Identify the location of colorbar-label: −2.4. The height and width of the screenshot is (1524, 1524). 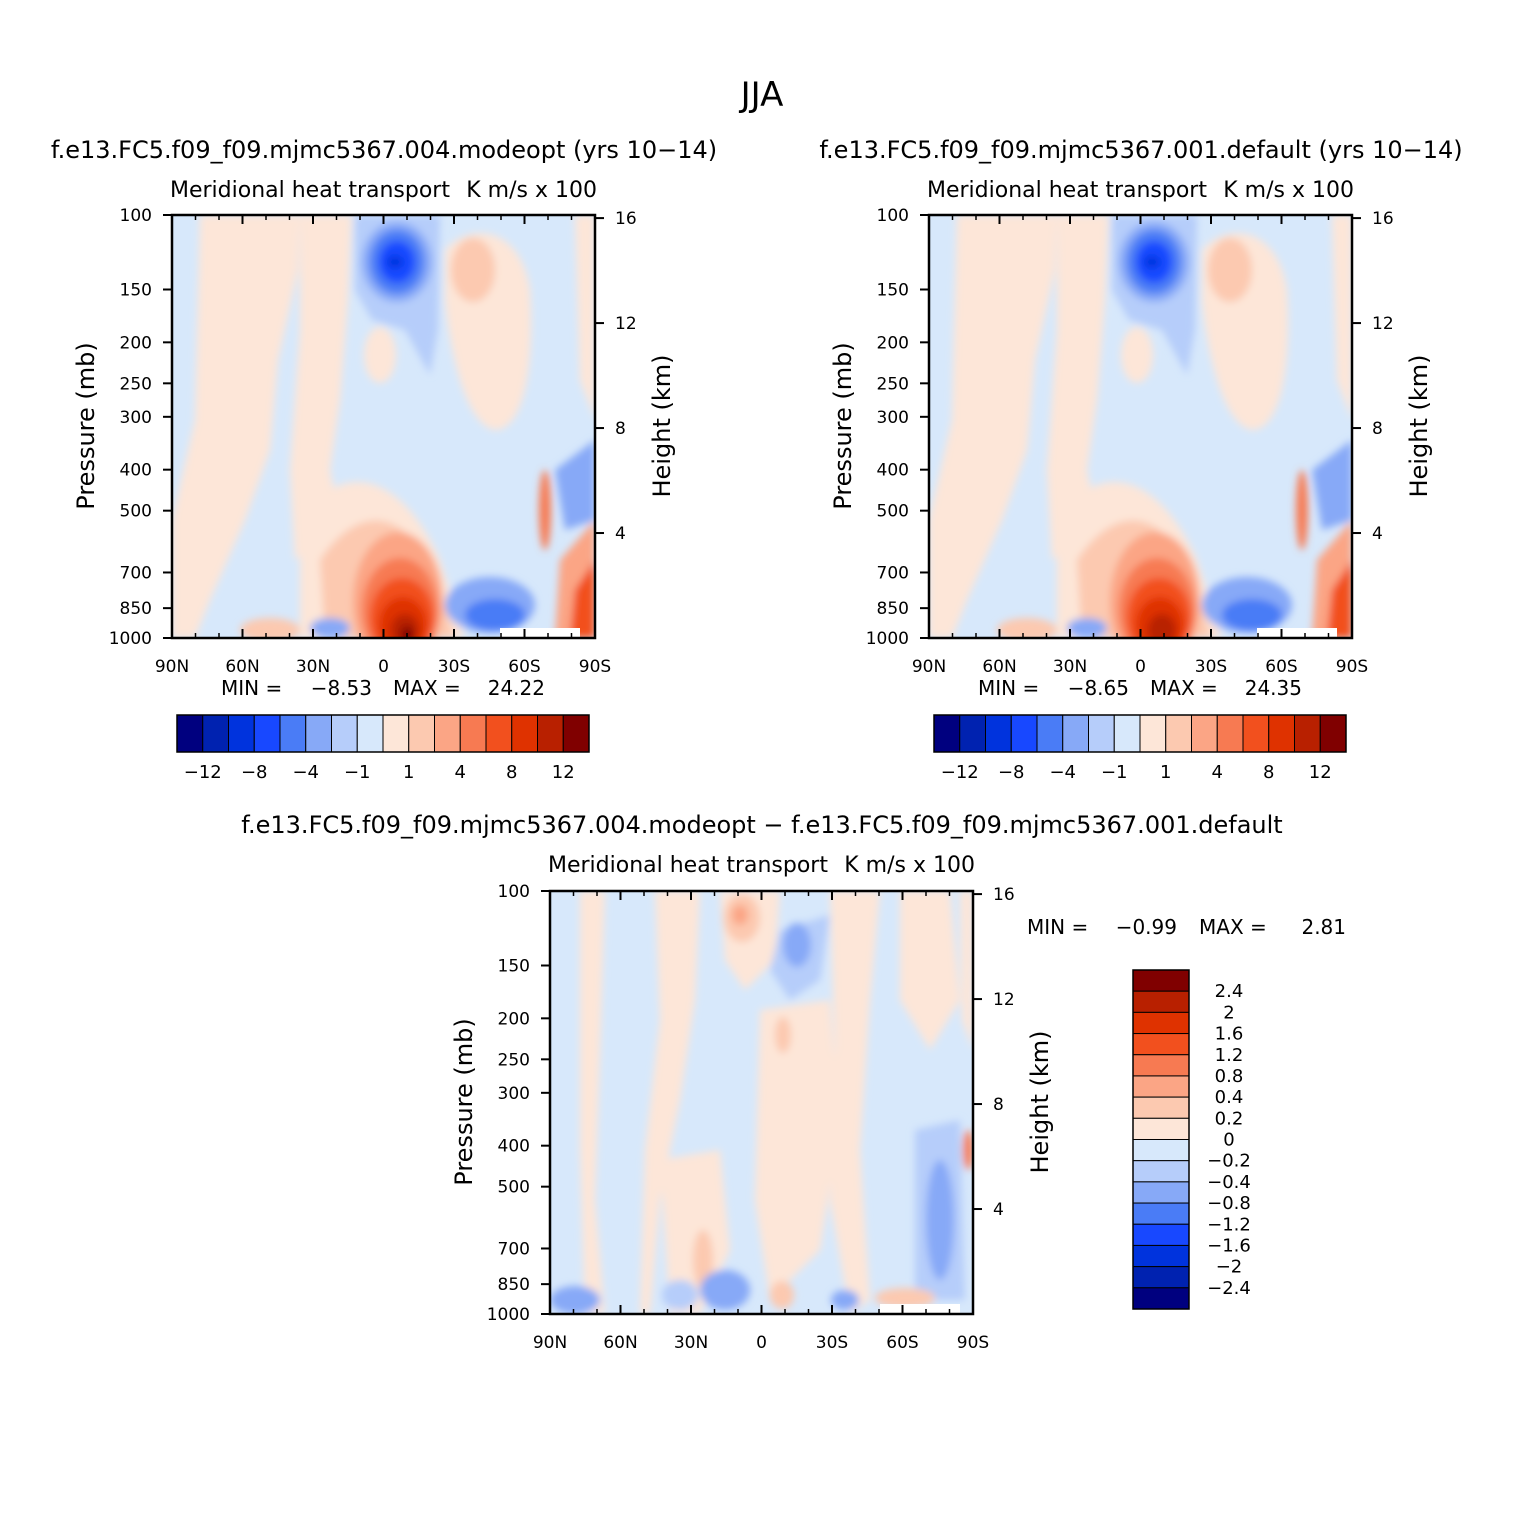
(1229, 1288).